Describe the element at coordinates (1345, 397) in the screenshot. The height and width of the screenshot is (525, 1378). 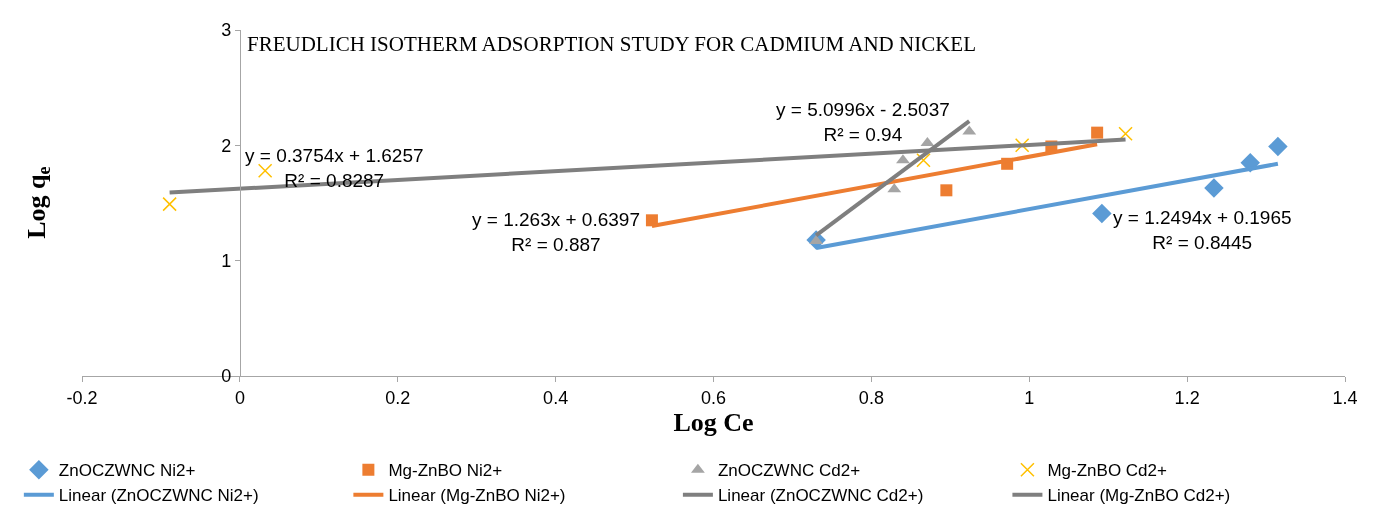
I see `x-tick-label: 1.4` at that location.